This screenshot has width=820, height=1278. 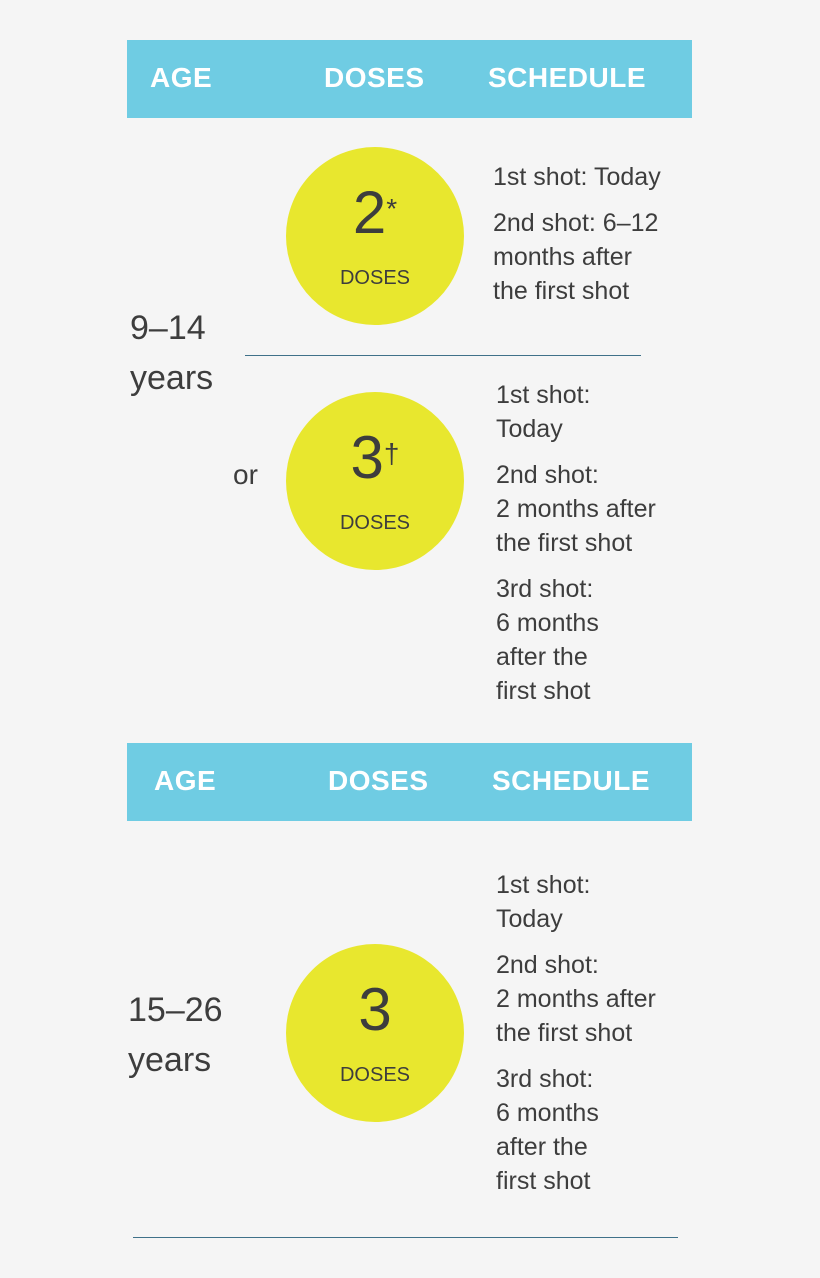 What do you see at coordinates (391, 453) in the screenshot?
I see `footnote-mark: †` at bounding box center [391, 453].